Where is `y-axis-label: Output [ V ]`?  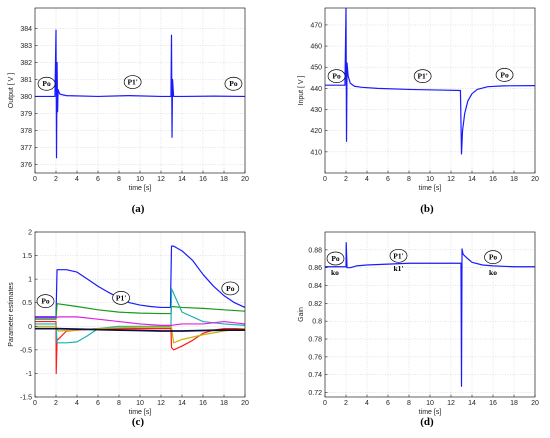 y-axis-label: Output [ V ] is located at coordinates (11, 90).